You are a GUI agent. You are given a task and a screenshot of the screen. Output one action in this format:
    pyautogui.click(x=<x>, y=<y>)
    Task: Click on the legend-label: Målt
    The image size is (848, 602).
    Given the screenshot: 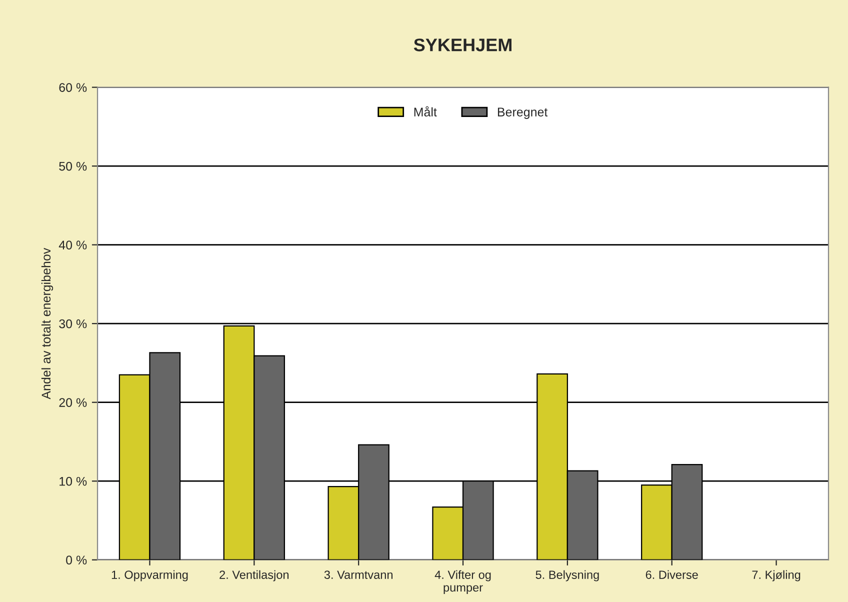 What is the action you would take?
    pyautogui.click(x=425, y=111)
    